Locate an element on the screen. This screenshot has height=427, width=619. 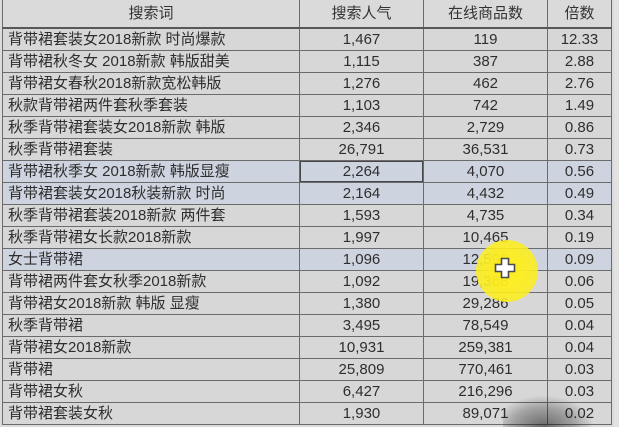
col-header-products: 在线商品数 is located at coordinates (485, 14).